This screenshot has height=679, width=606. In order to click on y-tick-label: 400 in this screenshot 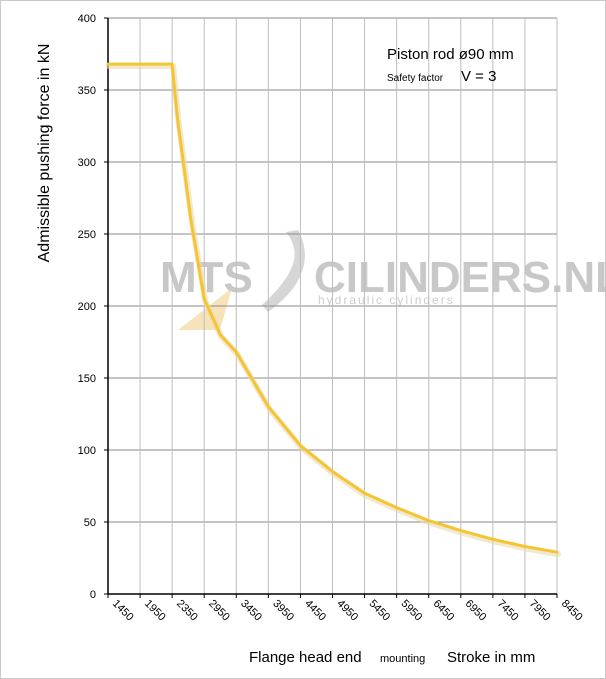, I will do `click(87, 19)`.